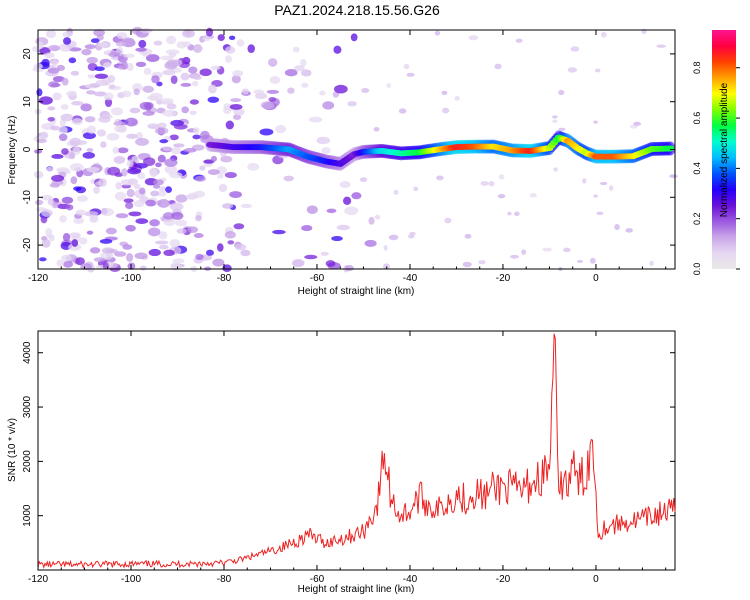  Describe the element at coordinates (317, 278) in the screenshot. I see `heatmap-x-tick-label: -60` at that location.